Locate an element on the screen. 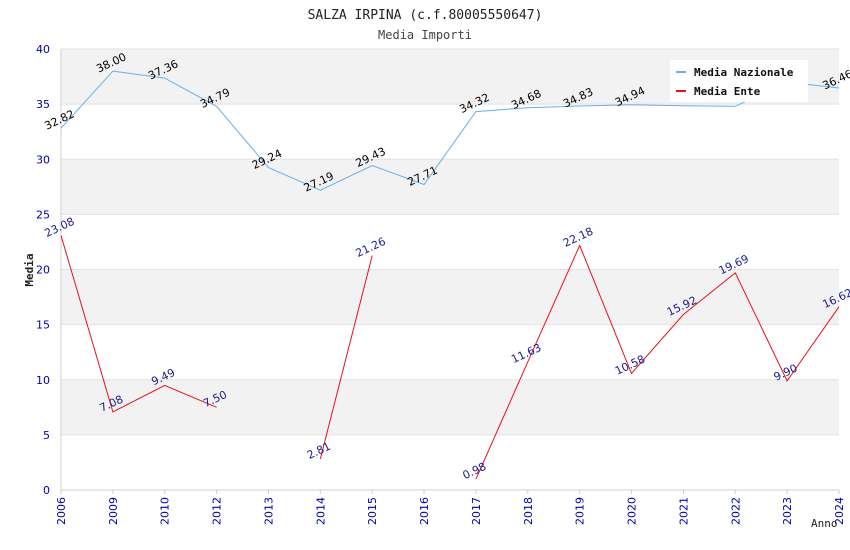 The height and width of the screenshot is (550, 850). chart-title: SALZA IRPINA (c.f.80005550647) is located at coordinates (425, 15).